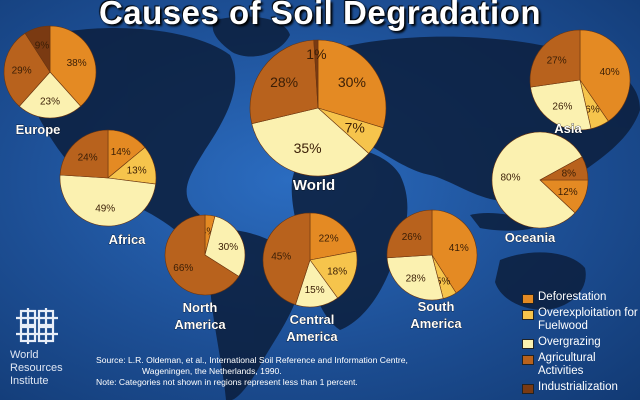 The height and width of the screenshot is (400, 640). Describe the element at coordinates (505, 222) in the screenshot. I see `landmass-indonesia` at that location.